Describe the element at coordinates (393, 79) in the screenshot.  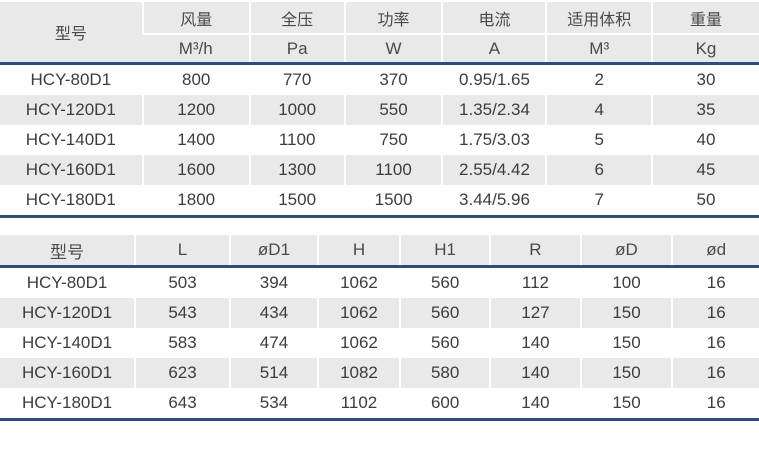
I see `value-cell: 370` at that location.